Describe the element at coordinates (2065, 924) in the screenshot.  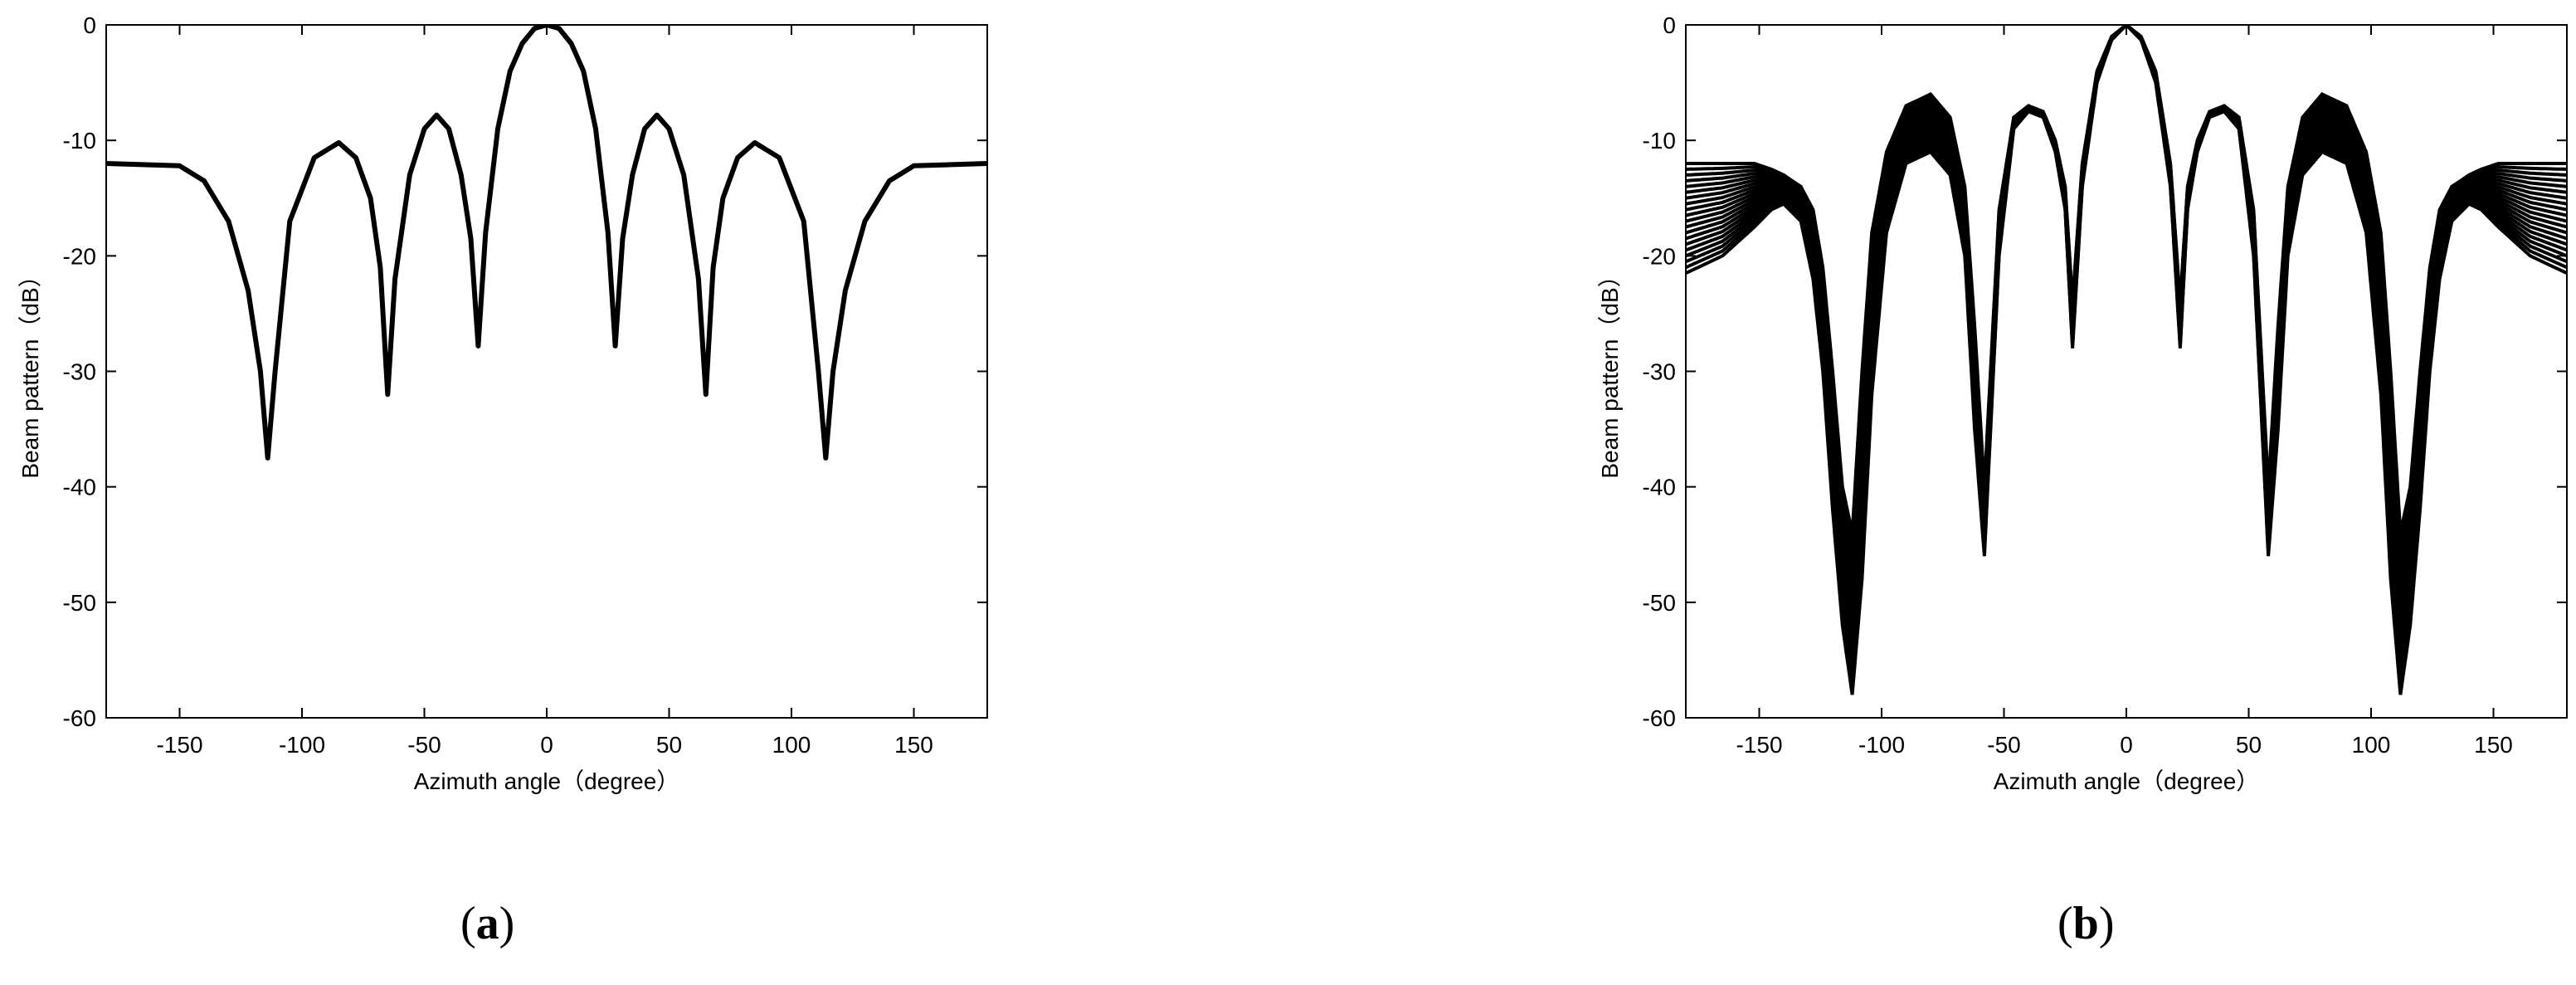
I see `panel-b-caption-open: (` at that location.